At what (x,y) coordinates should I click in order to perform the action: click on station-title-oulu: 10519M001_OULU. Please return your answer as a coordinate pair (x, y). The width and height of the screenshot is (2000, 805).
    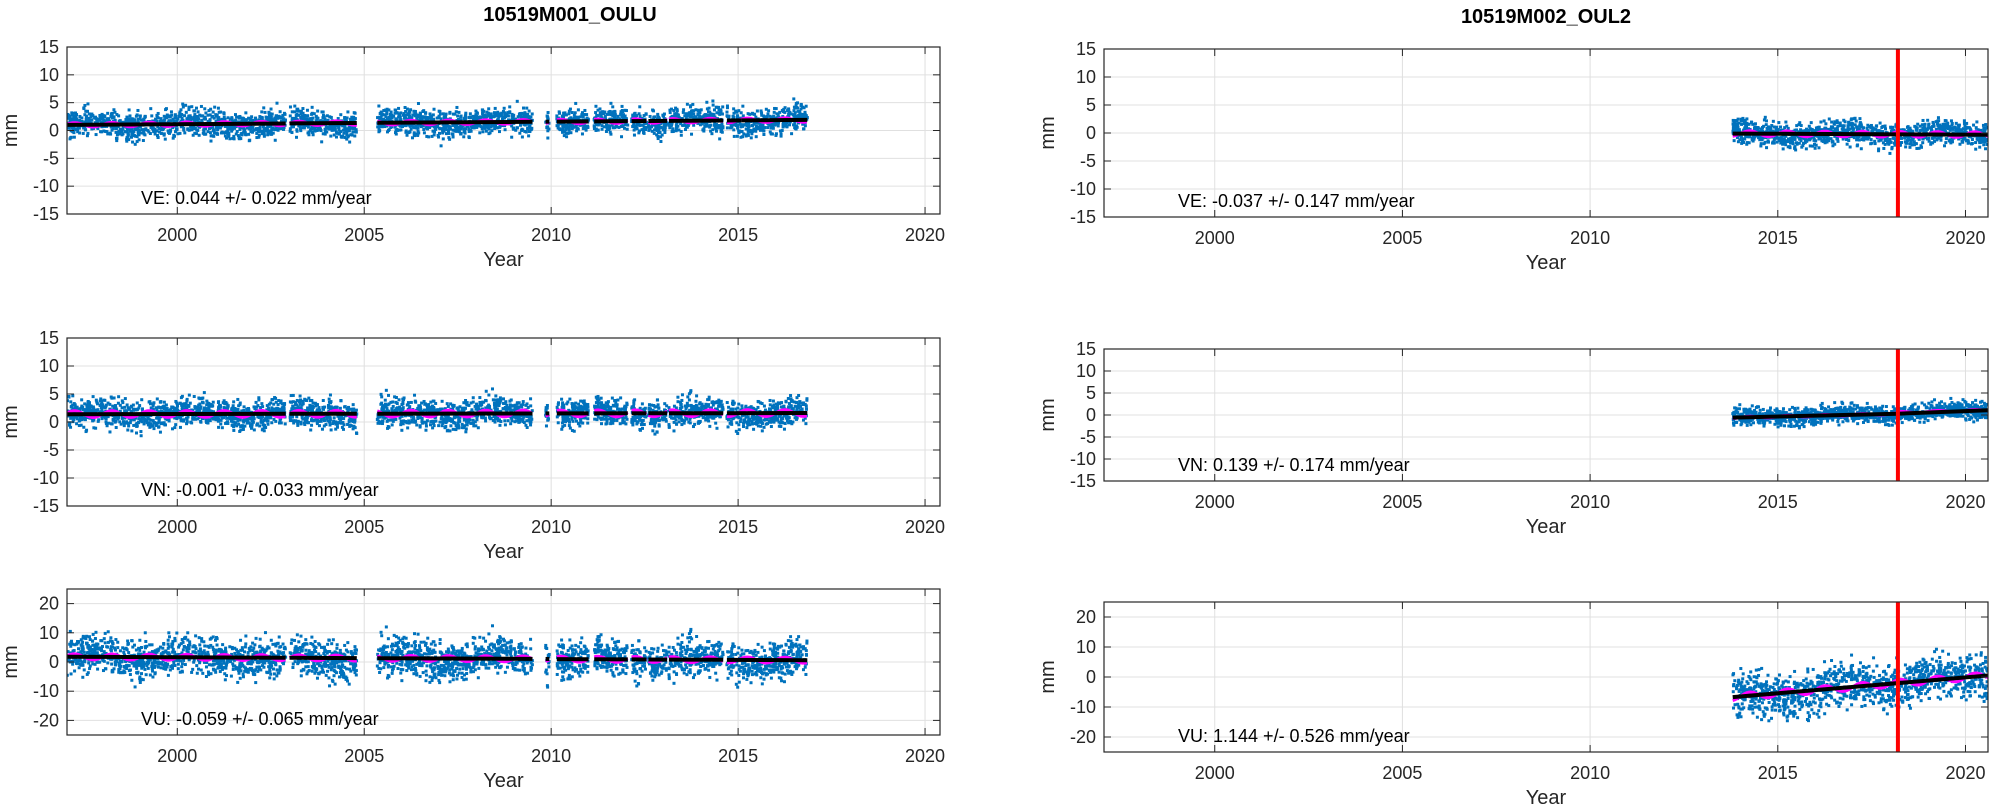
    Looking at the image, I should click on (570, 15).